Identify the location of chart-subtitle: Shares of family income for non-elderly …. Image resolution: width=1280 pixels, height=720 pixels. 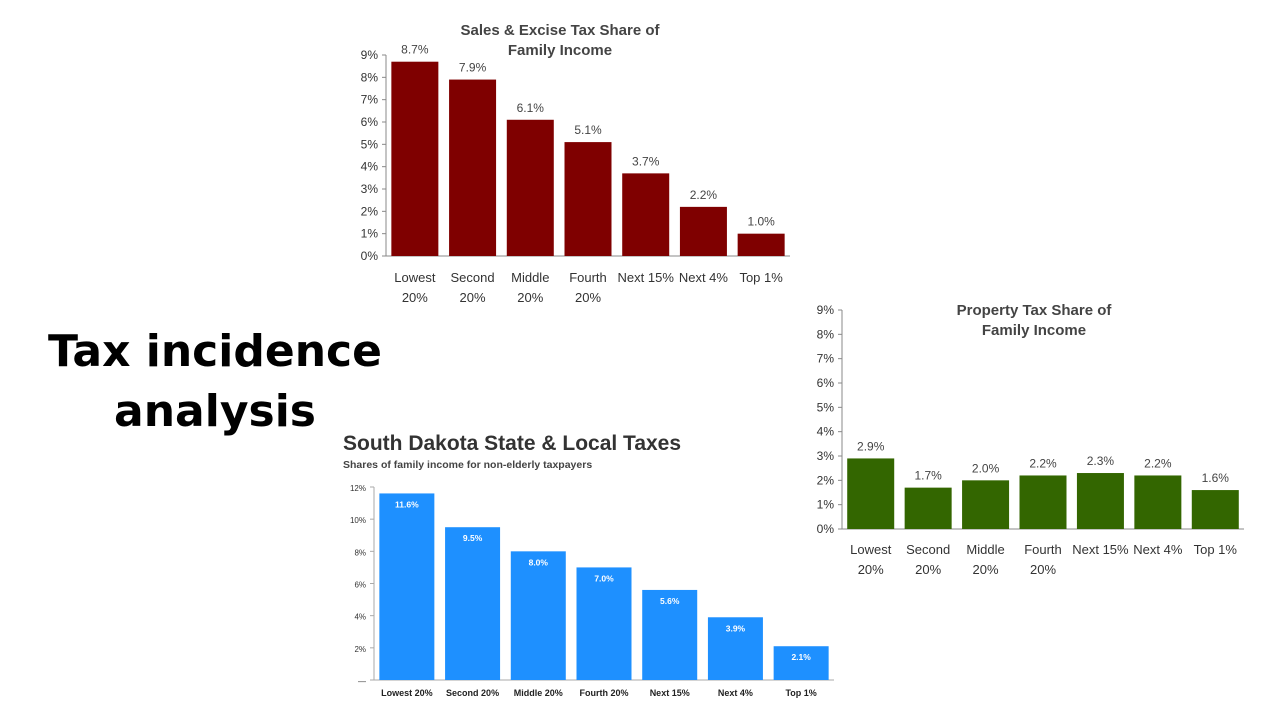
(467, 465).